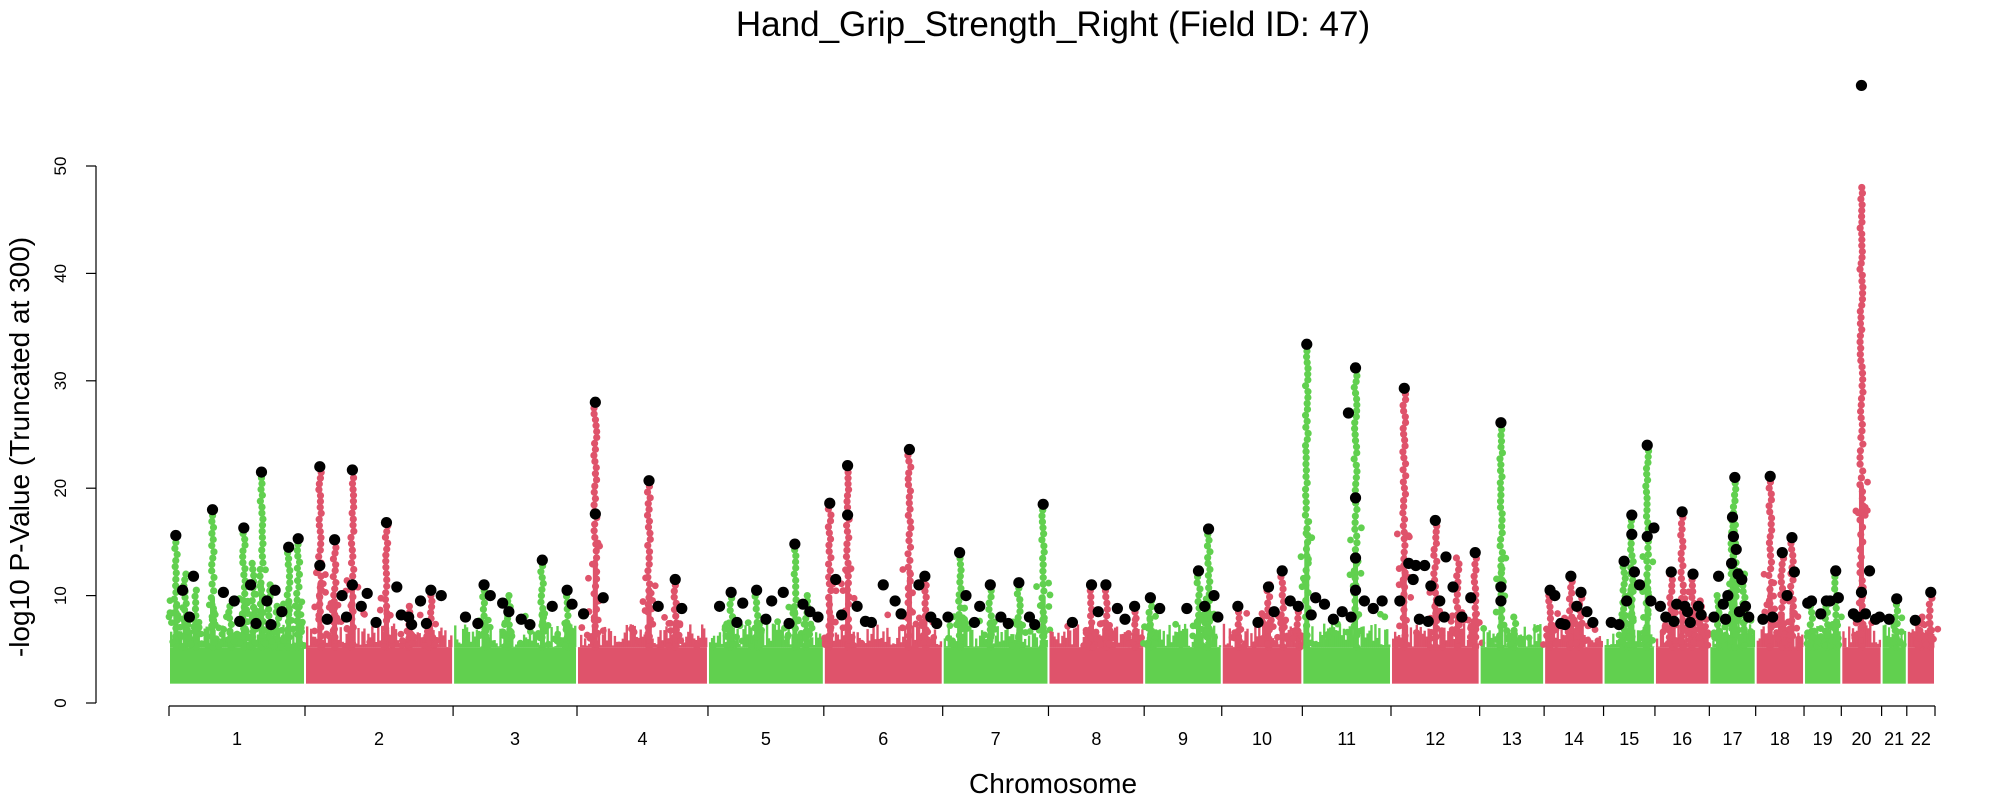 This screenshot has height=805, width=2000. I want to click on chr7-lead-snp, so click(1043, 504).